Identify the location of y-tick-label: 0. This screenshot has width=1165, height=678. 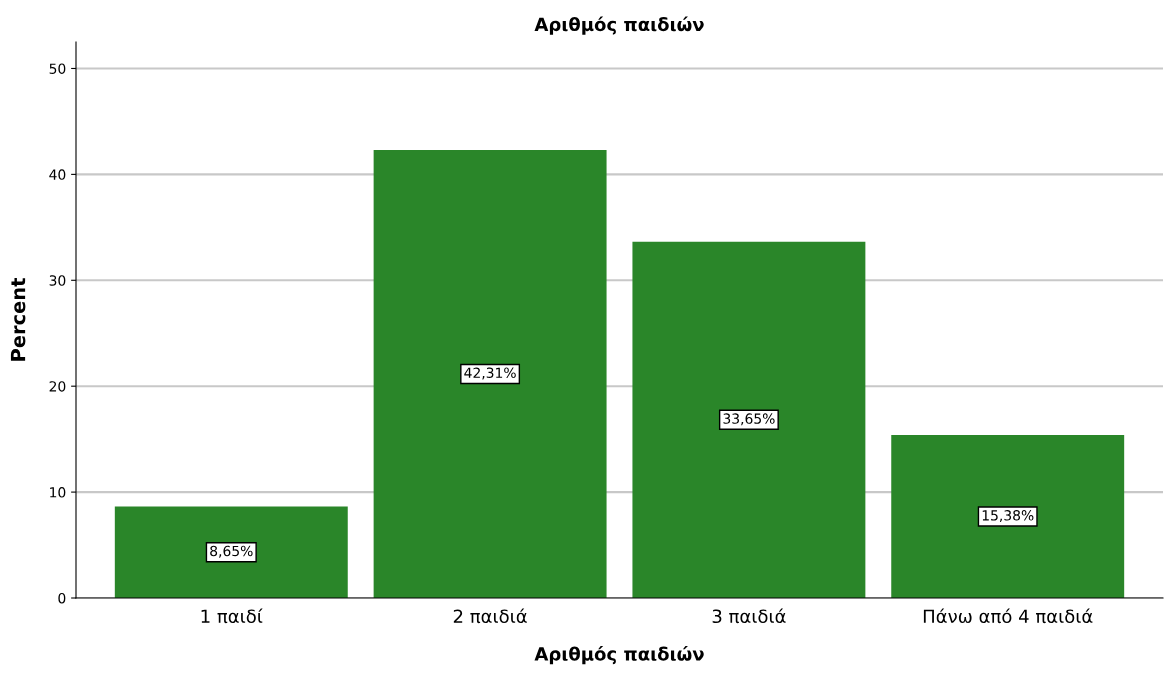
(62, 598).